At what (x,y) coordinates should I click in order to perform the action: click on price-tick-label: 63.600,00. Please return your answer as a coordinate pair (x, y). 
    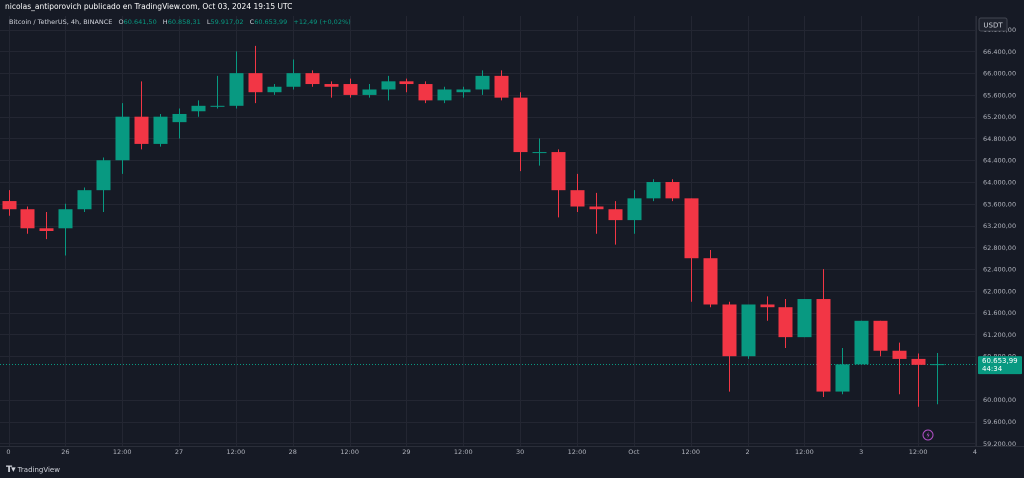
    Looking at the image, I should click on (999, 204).